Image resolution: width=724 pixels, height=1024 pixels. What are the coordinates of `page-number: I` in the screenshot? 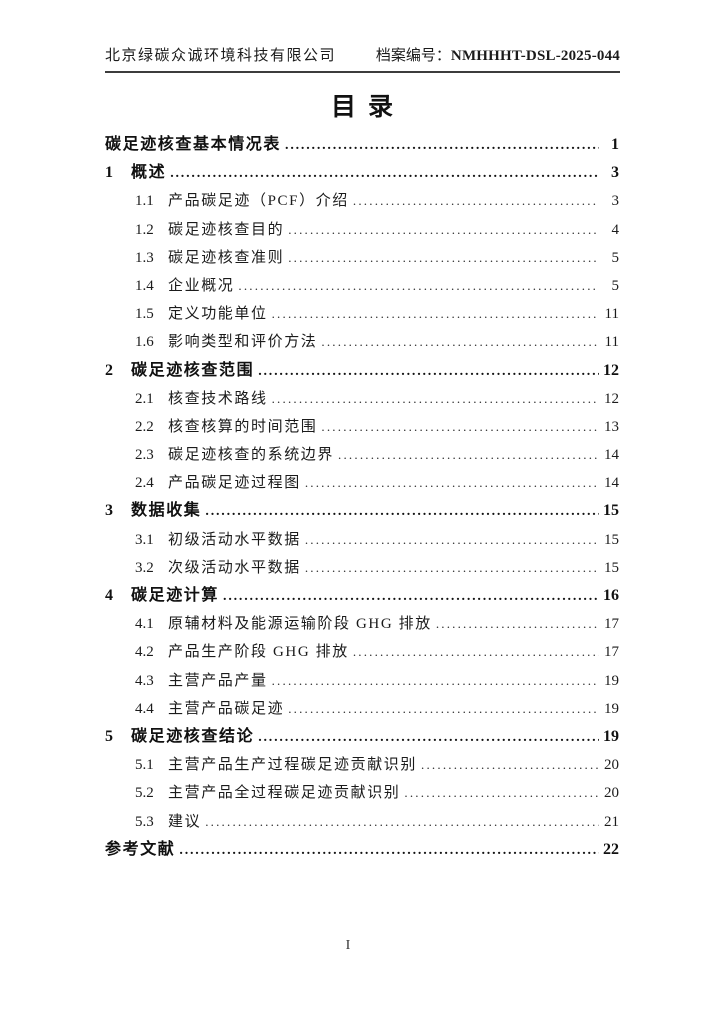 It's located at (348, 945).